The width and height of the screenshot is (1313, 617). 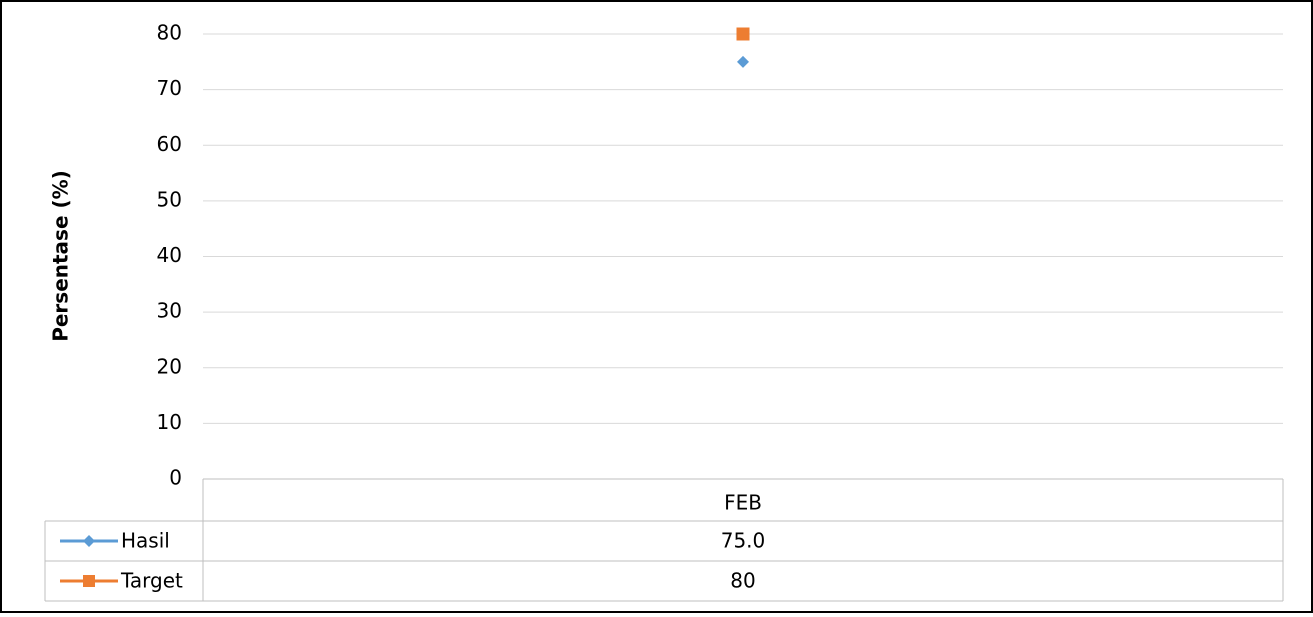 What do you see at coordinates (61, 256) in the screenshot?
I see `y-axis-label: Persentase (%)` at bounding box center [61, 256].